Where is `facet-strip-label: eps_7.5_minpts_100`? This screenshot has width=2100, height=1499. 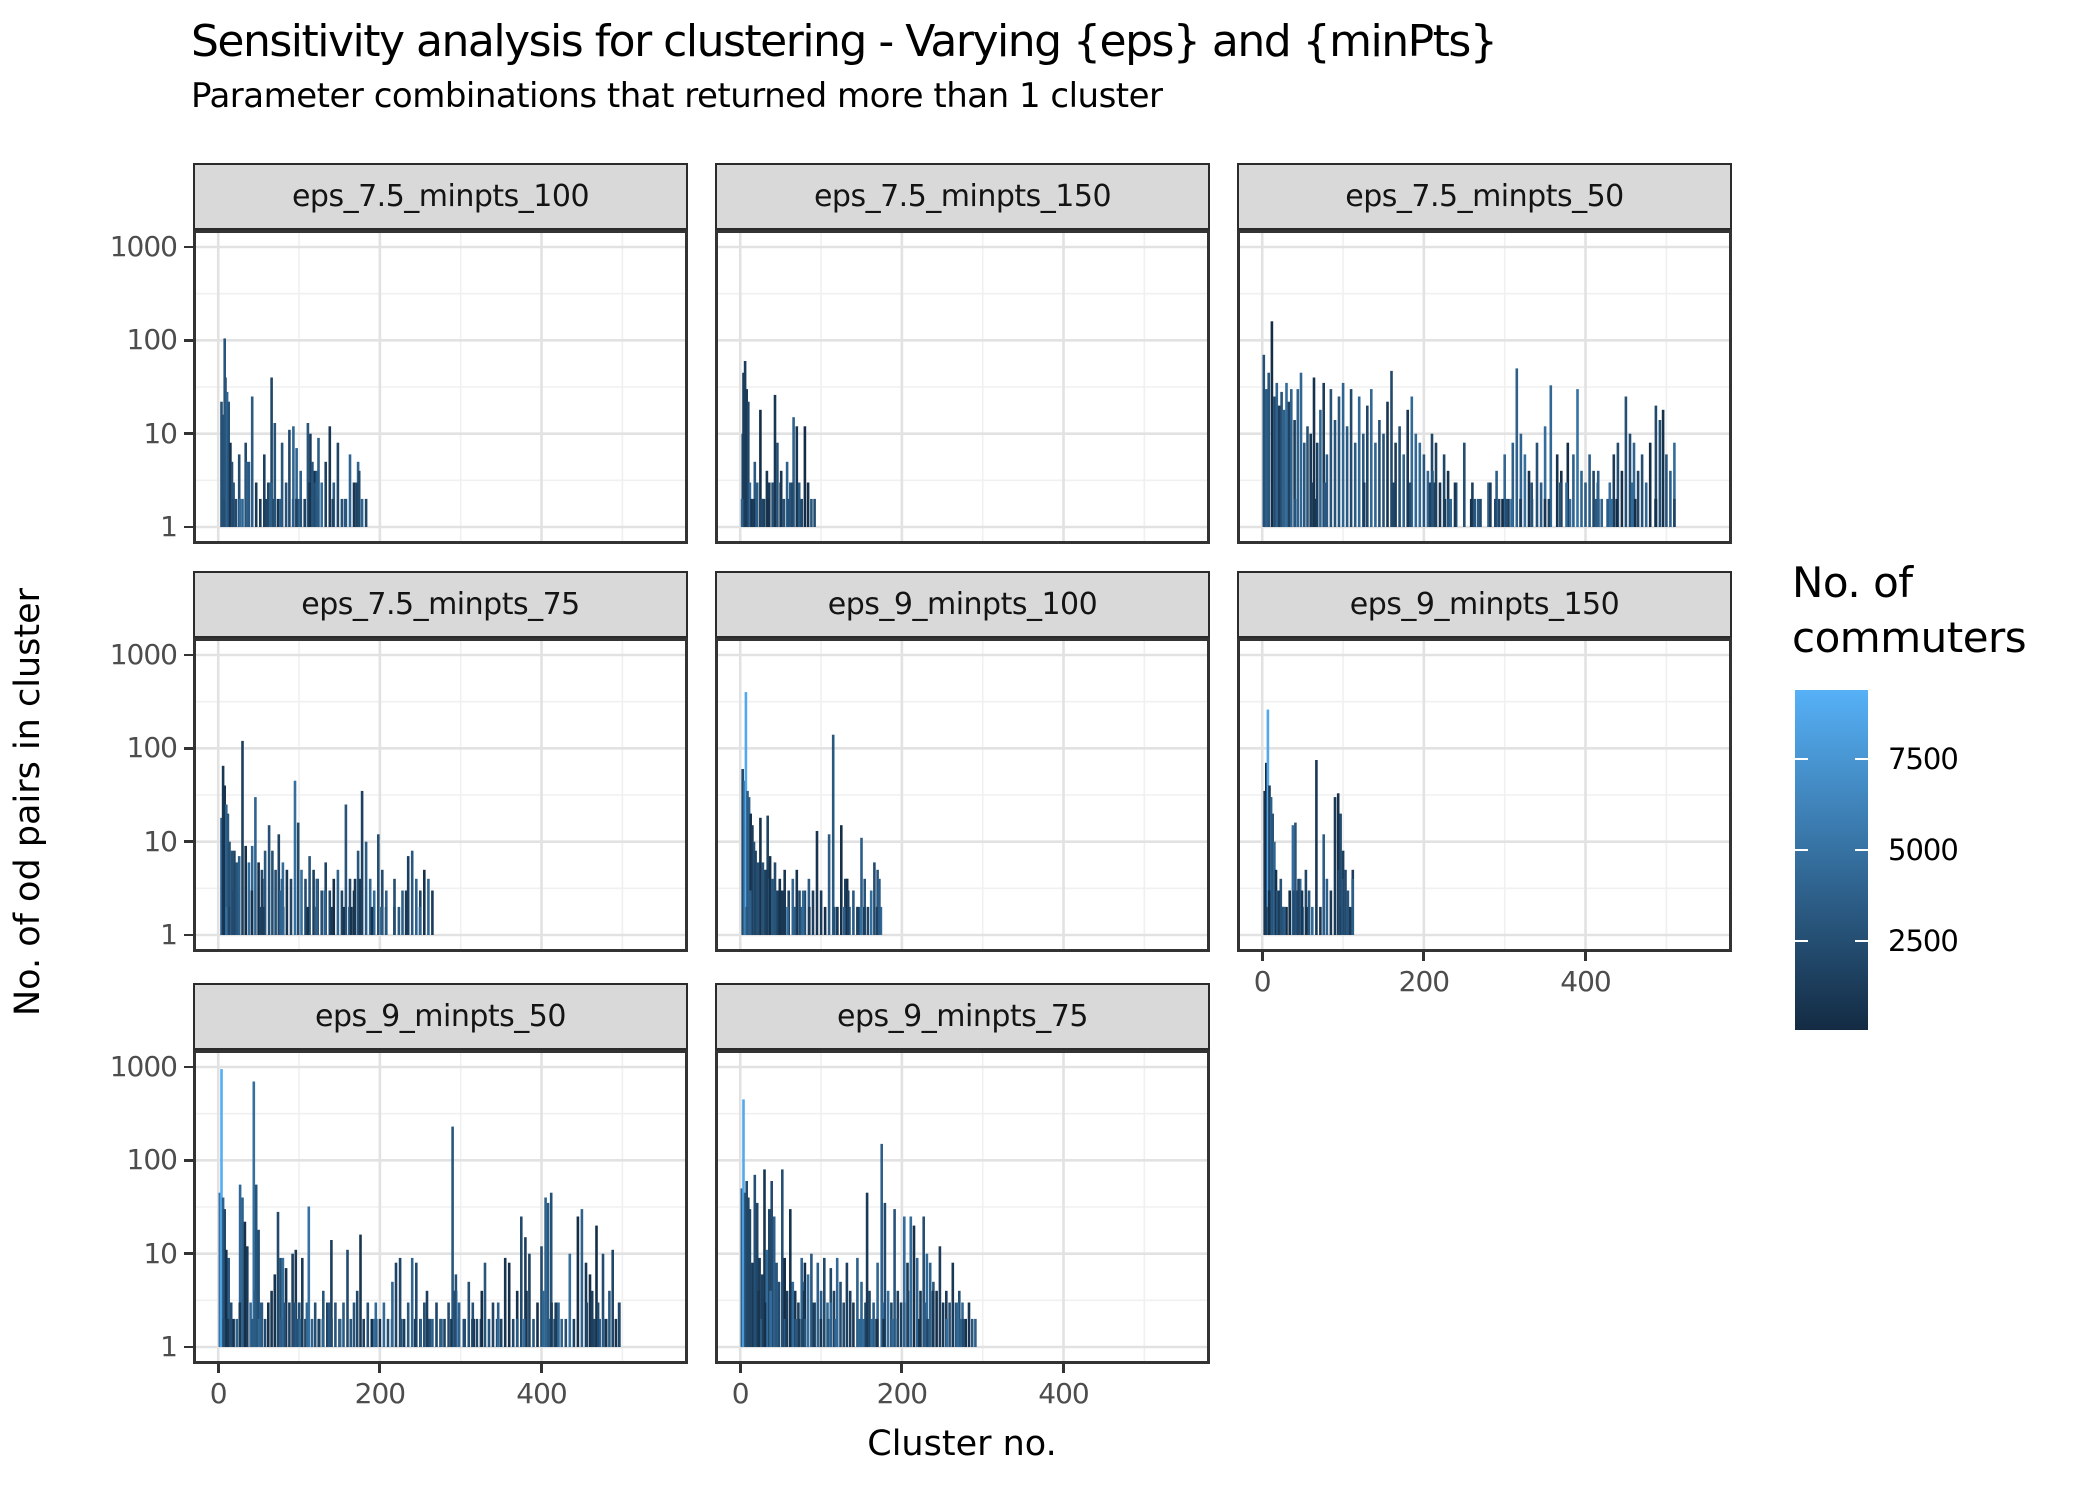 facet-strip-label: eps_7.5_minpts_100 is located at coordinates (440, 196).